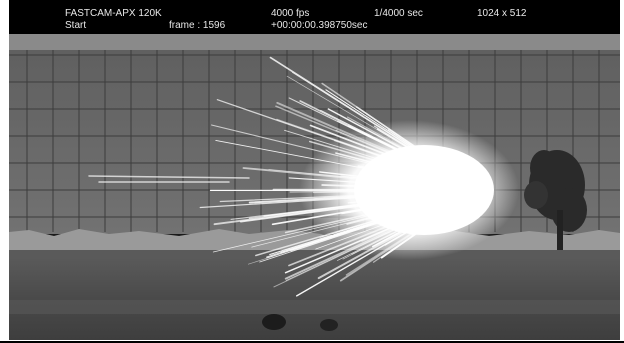  Describe the element at coordinates (314, 42) in the screenshot. I see `wall-top-edge` at that location.